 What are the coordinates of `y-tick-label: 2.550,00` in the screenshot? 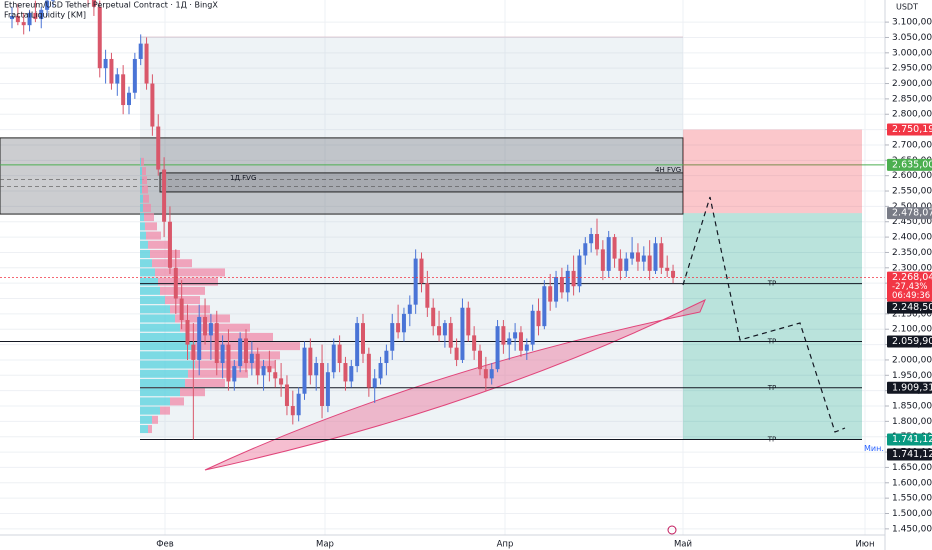 It's located at (912, 192).